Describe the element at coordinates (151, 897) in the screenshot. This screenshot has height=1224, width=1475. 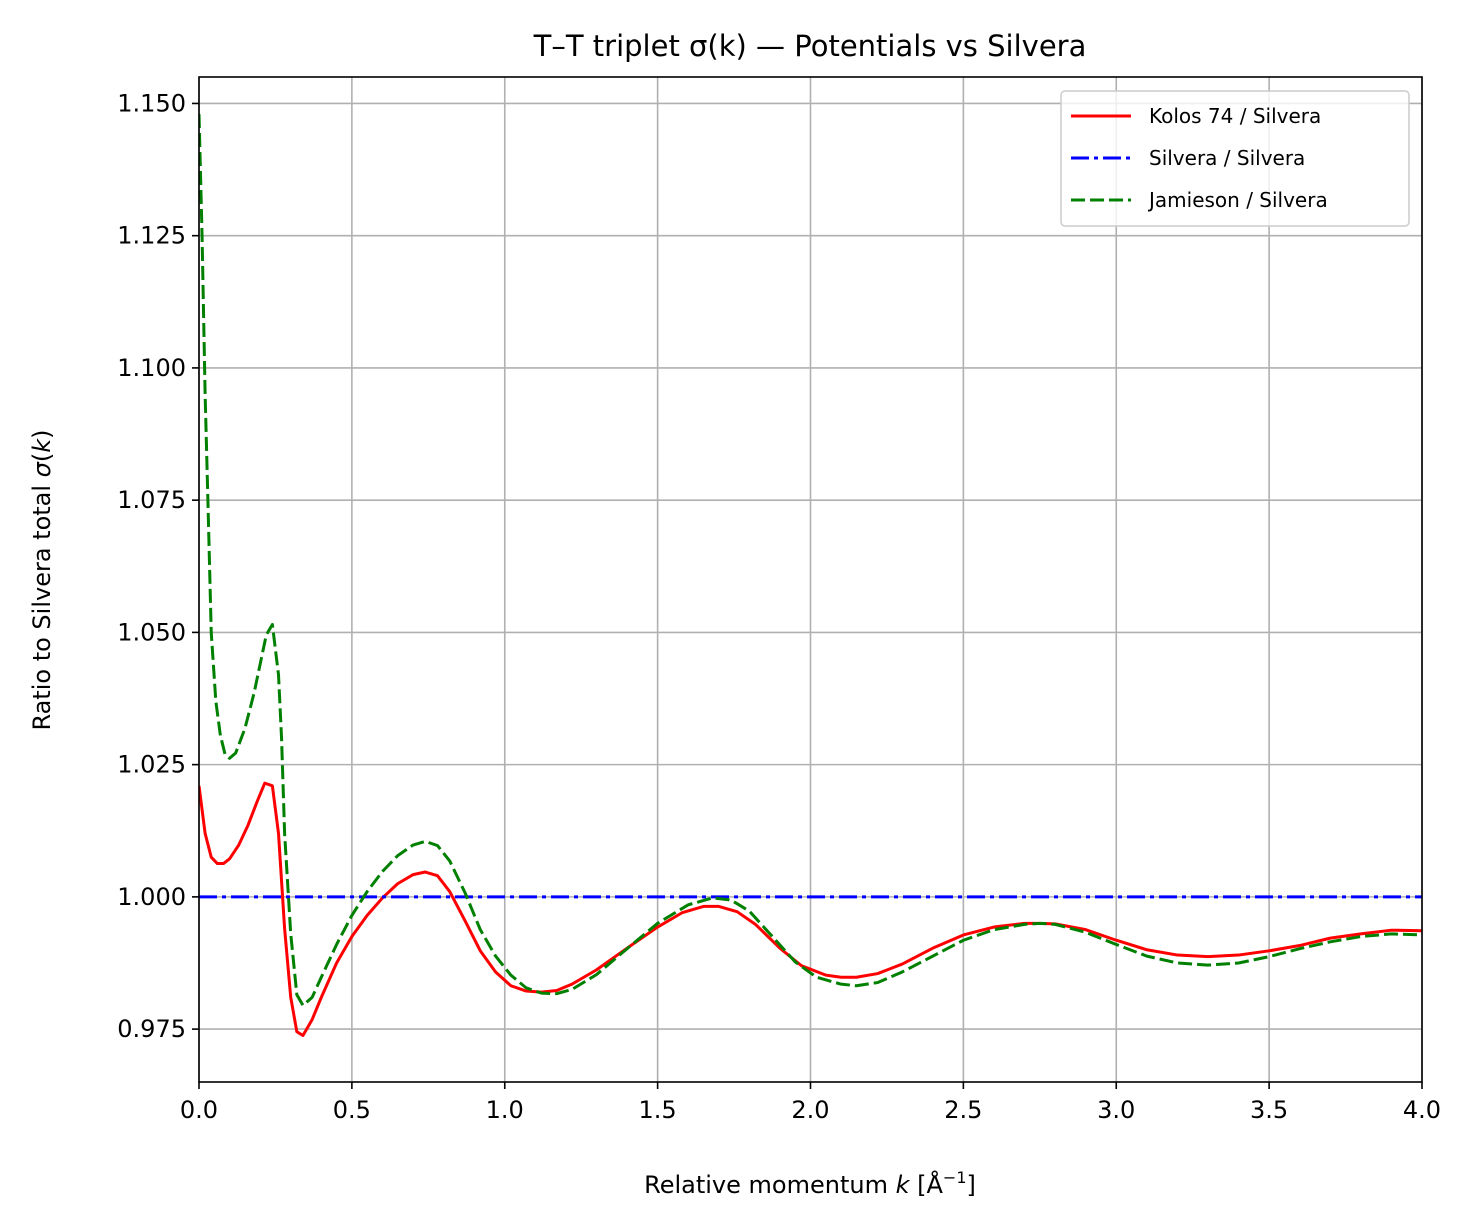
I see `y-tick-label: 1.000` at that location.